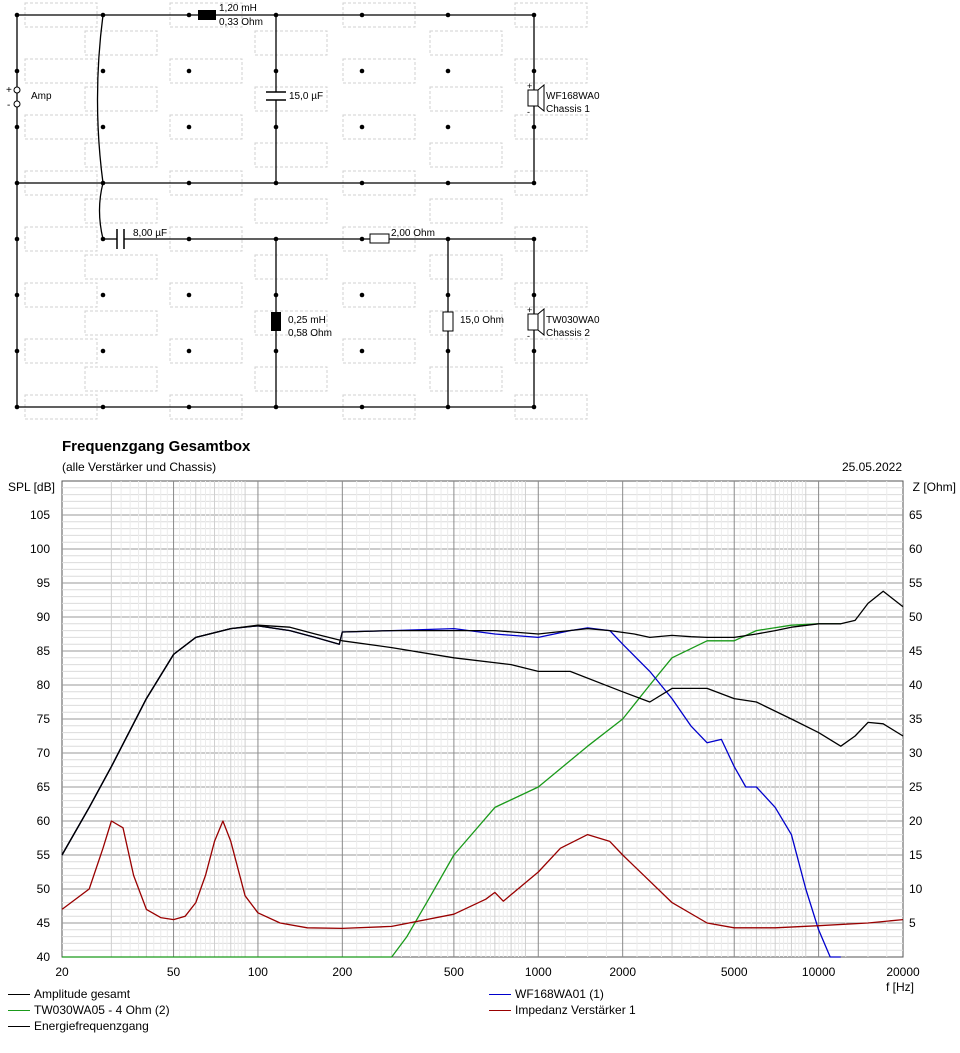 The width and height of the screenshot is (960, 1053). I want to click on capacitor-2-value: 8,00 µF, so click(150, 233).